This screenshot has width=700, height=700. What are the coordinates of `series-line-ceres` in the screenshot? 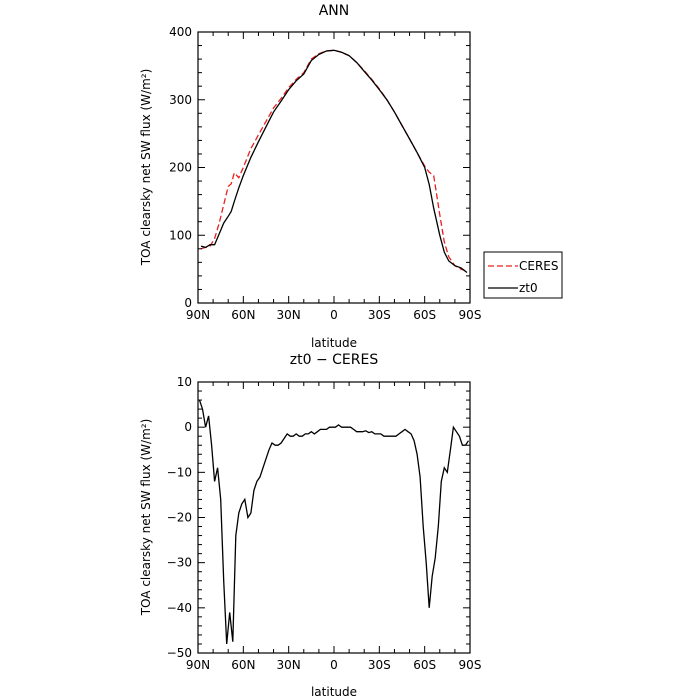 It's located at (334, 160).